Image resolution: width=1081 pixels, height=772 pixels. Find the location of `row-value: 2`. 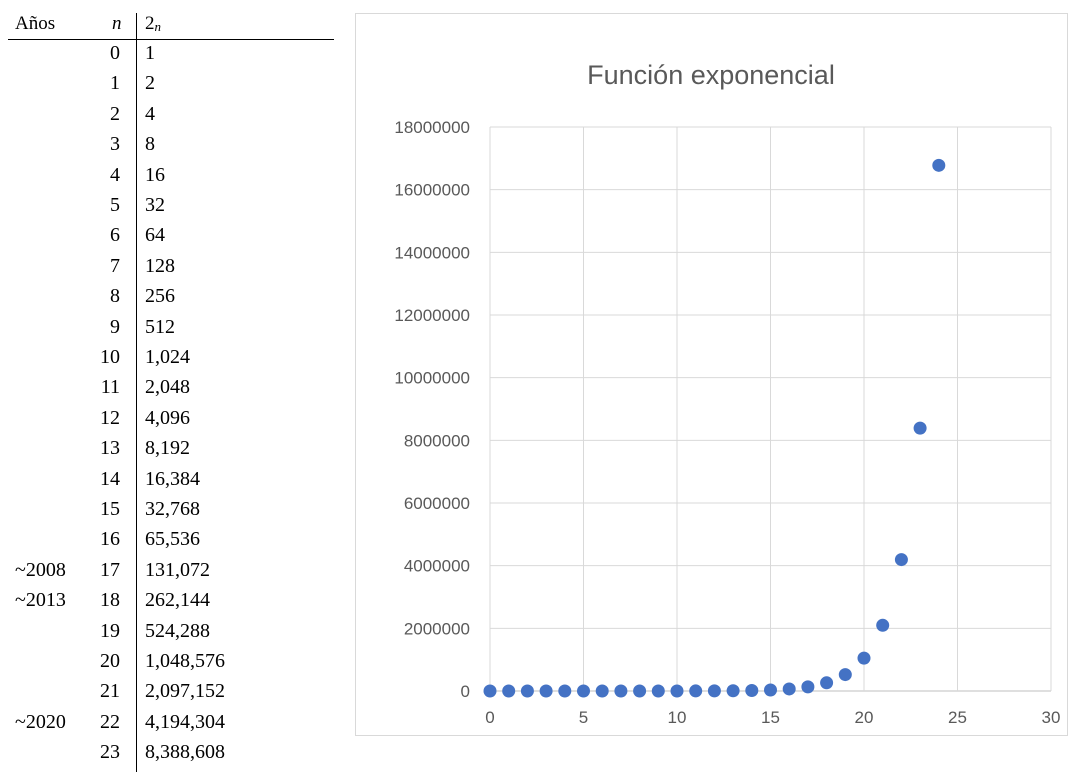

row-value: 2 is located at coordinates (150, 83).